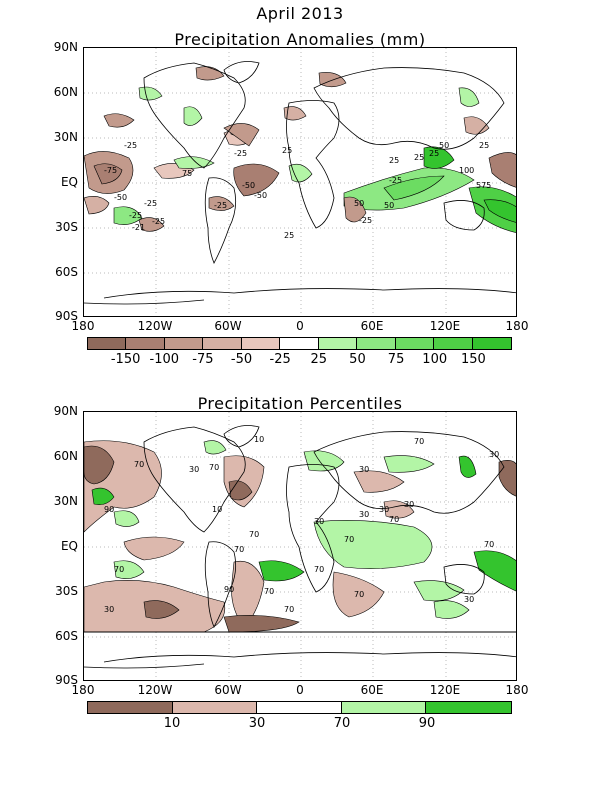 Image resolution: width=600 pixels, height=800 pixels. I want to click on colorbar-label: -100, so click(164, 359).